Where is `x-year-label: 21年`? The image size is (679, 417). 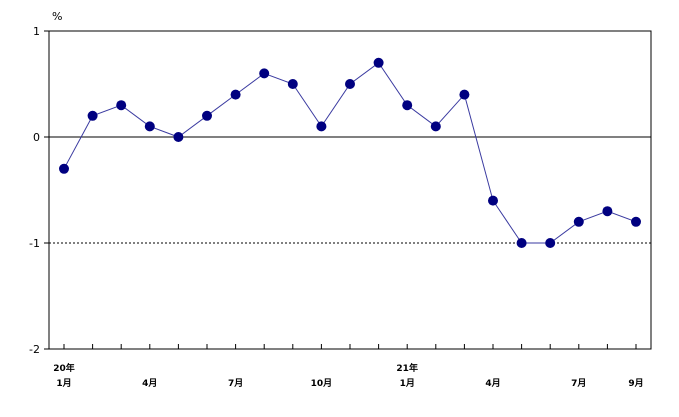
x-year-label: 21年 is located at coordinates (407, 368).